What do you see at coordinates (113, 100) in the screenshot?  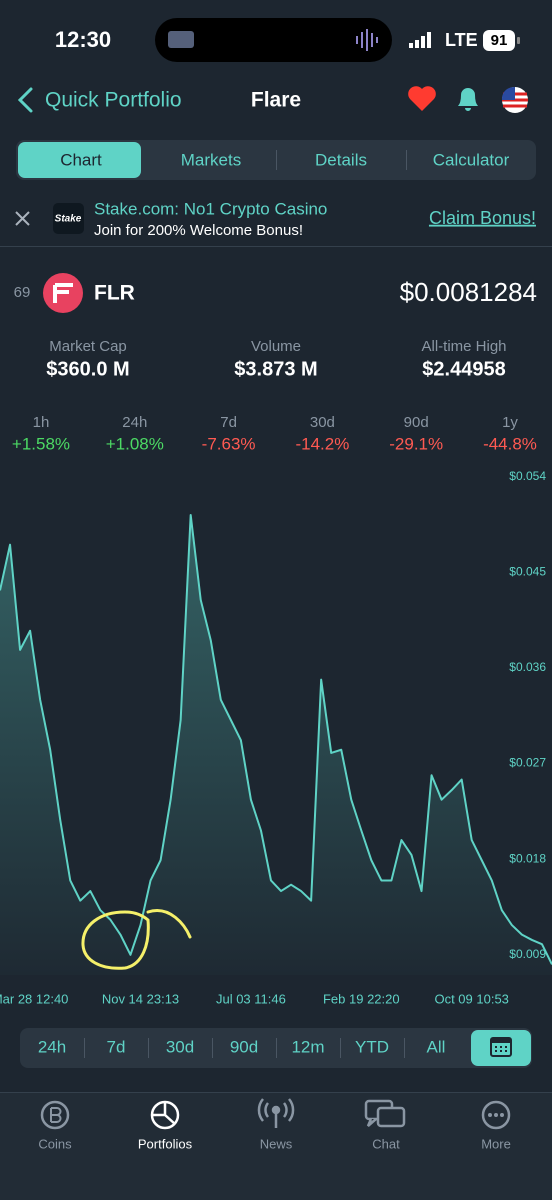 I see `back-button: Quick Portfolio` at bounding box center [113, 100].